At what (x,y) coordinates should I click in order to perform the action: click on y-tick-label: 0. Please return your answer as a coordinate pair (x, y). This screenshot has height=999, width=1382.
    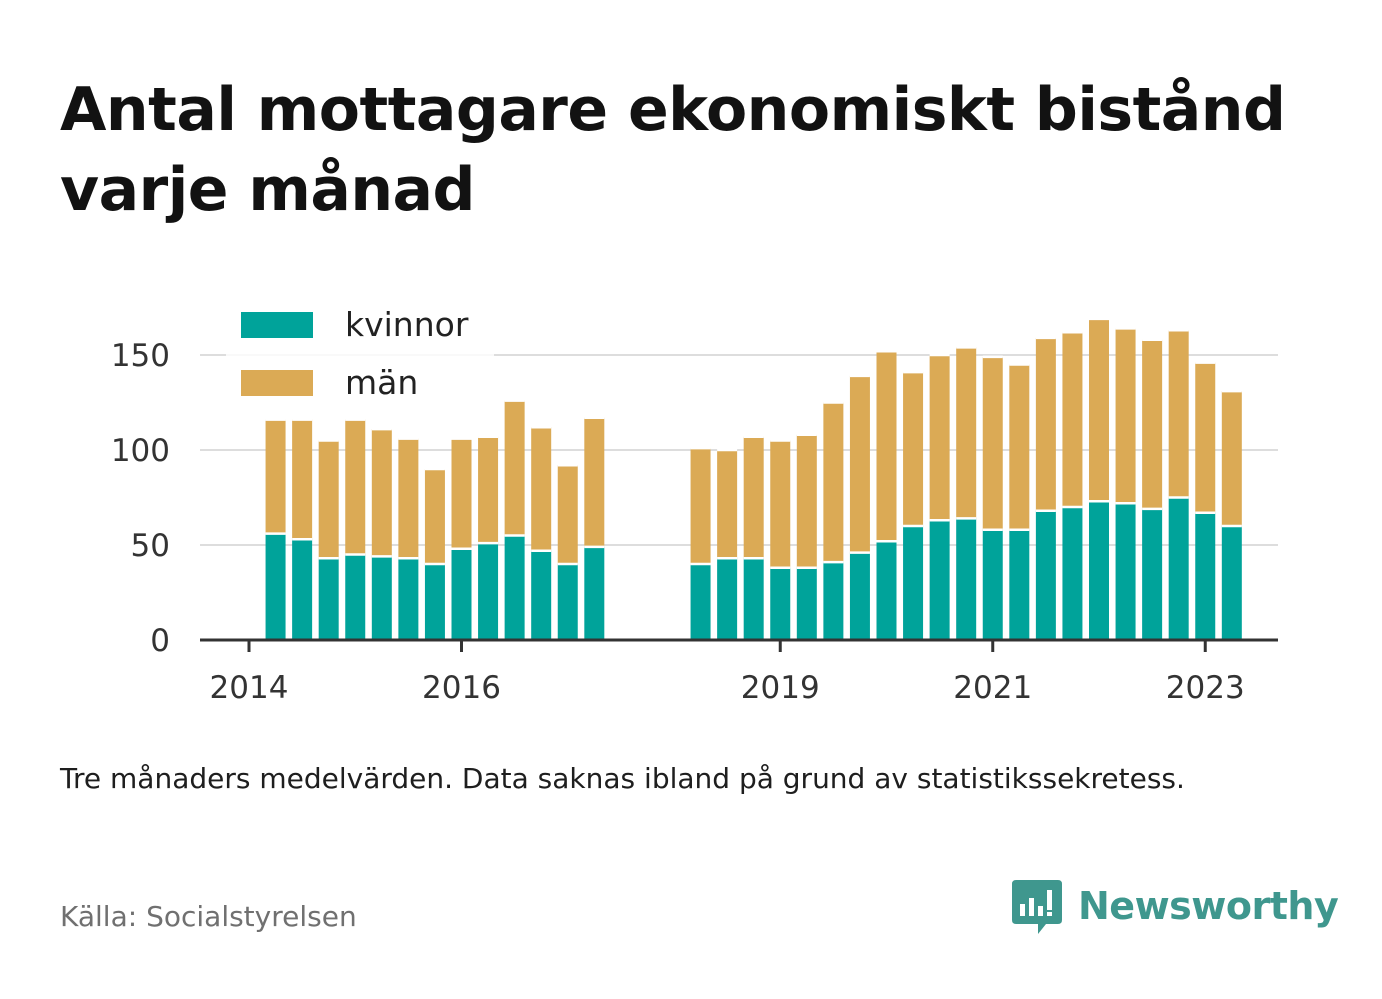
    Looking at the image, I should click on (160, 641).